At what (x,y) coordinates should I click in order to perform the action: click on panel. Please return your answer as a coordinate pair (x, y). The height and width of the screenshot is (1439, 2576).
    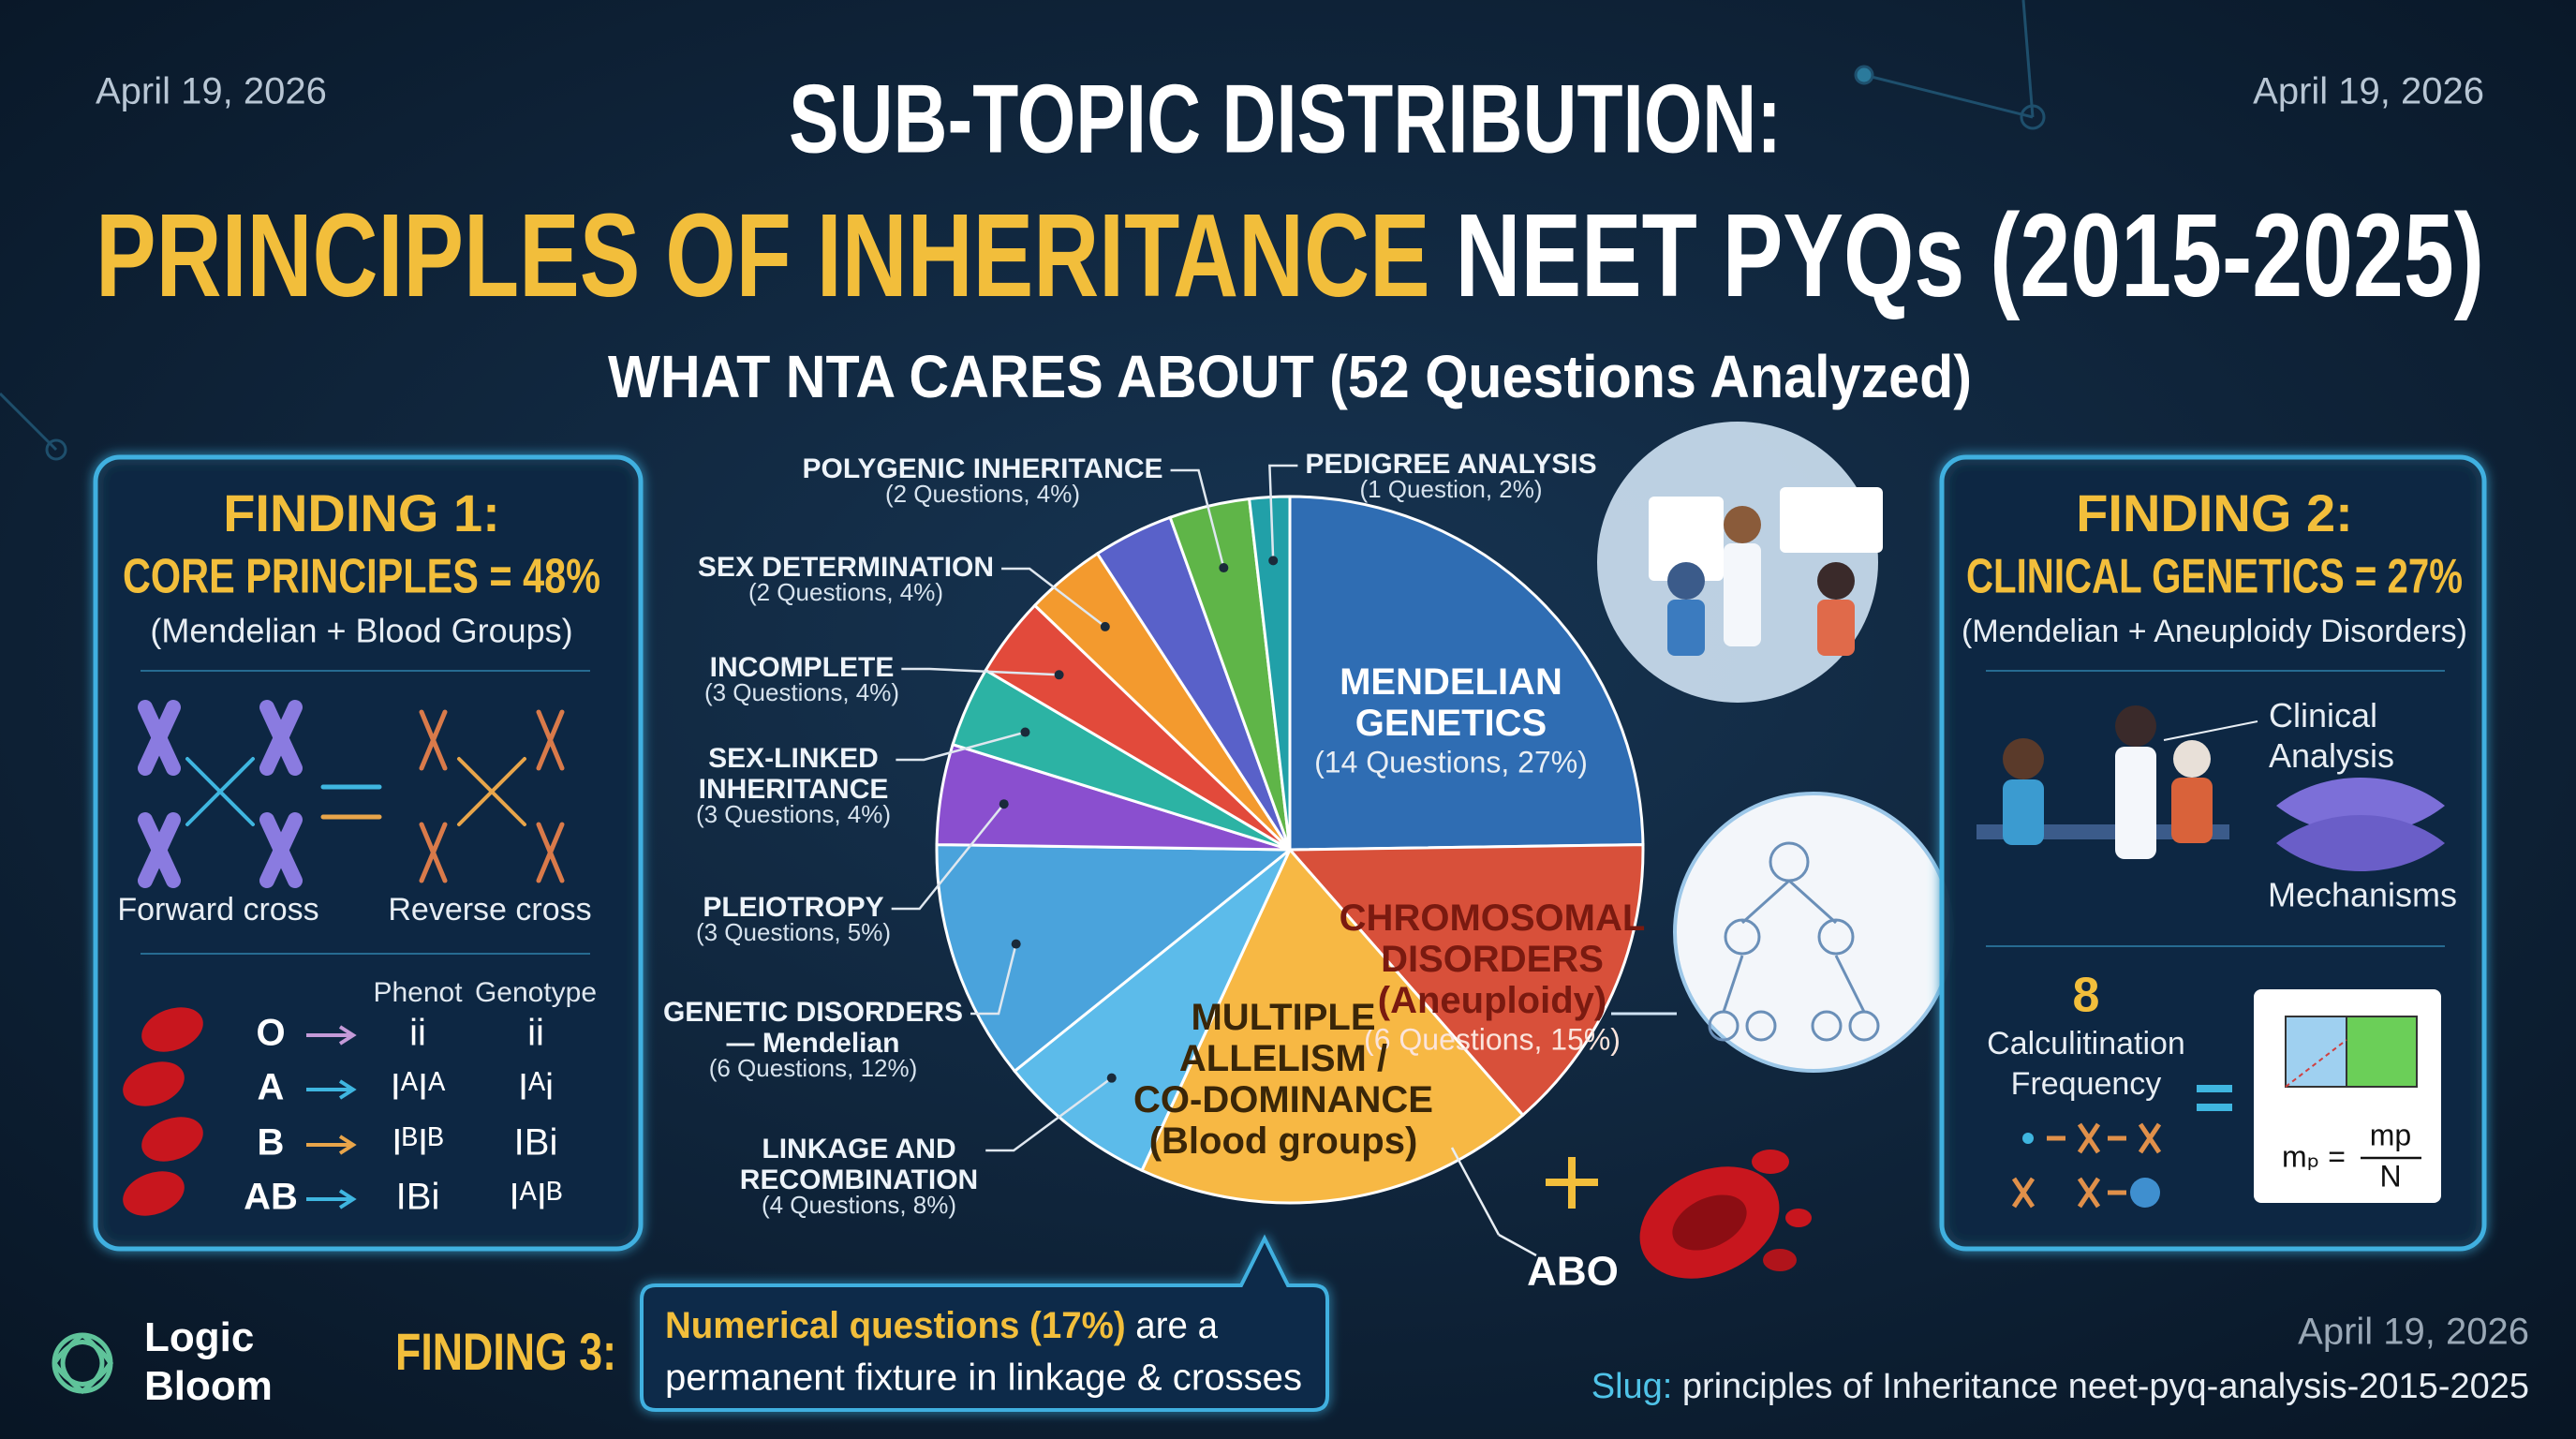
    Looking at the image, I should click on (368, 853).